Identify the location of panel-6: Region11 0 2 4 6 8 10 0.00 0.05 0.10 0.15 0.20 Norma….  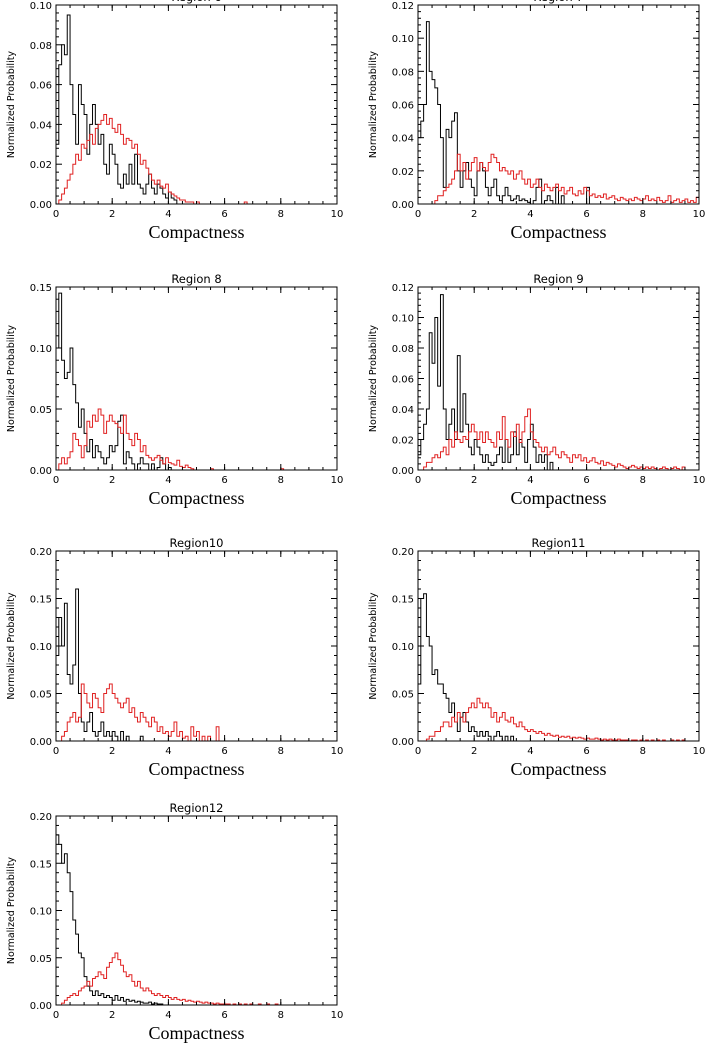
(536, 657).